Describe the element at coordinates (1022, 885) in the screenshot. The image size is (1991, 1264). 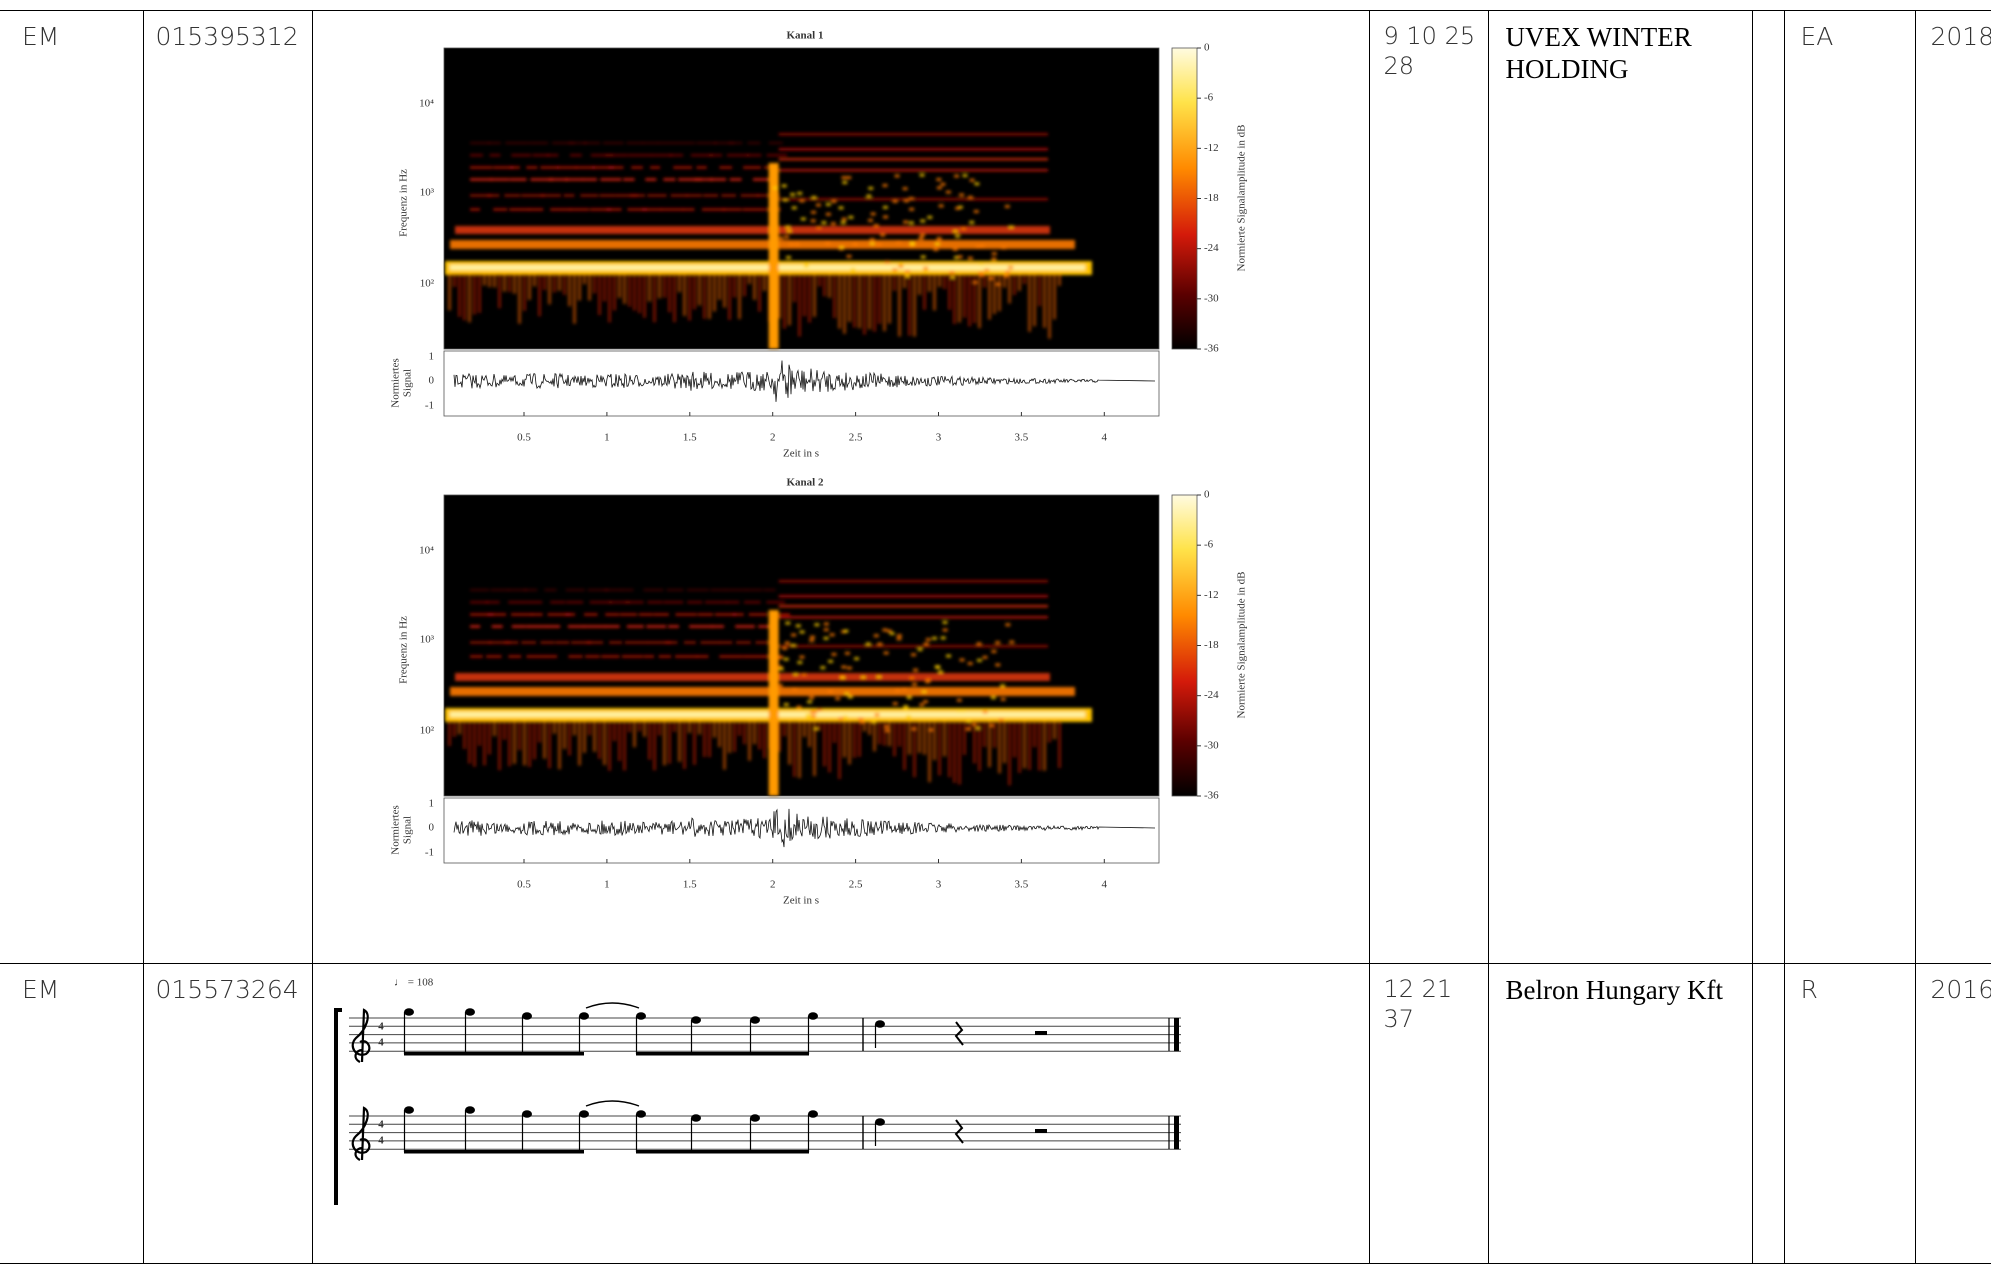
I see `time-tick-label: 3.5` at that location.